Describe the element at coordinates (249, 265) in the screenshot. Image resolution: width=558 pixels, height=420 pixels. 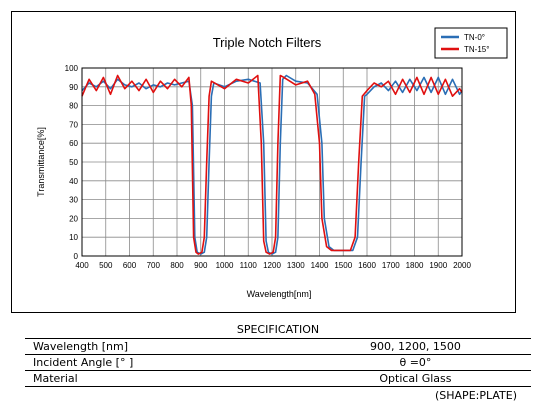
I see `x-tick-label: 1100` at that location.